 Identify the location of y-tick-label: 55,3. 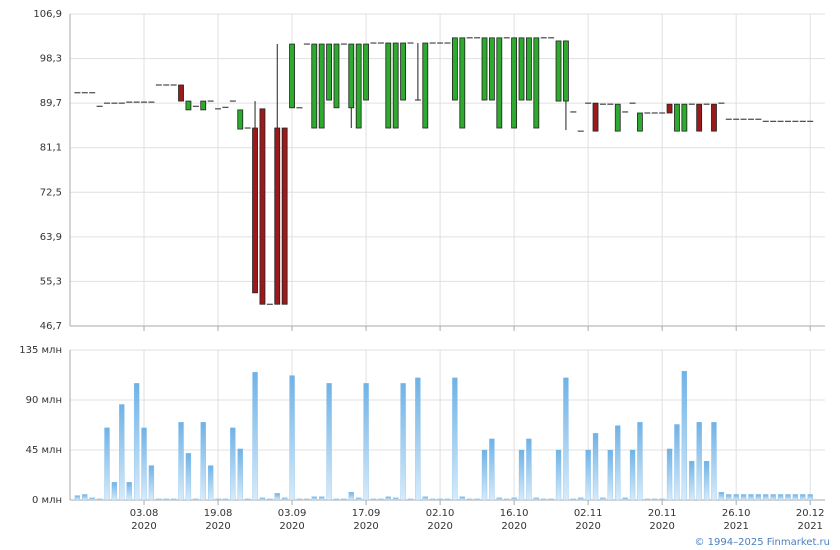
(51, 281).